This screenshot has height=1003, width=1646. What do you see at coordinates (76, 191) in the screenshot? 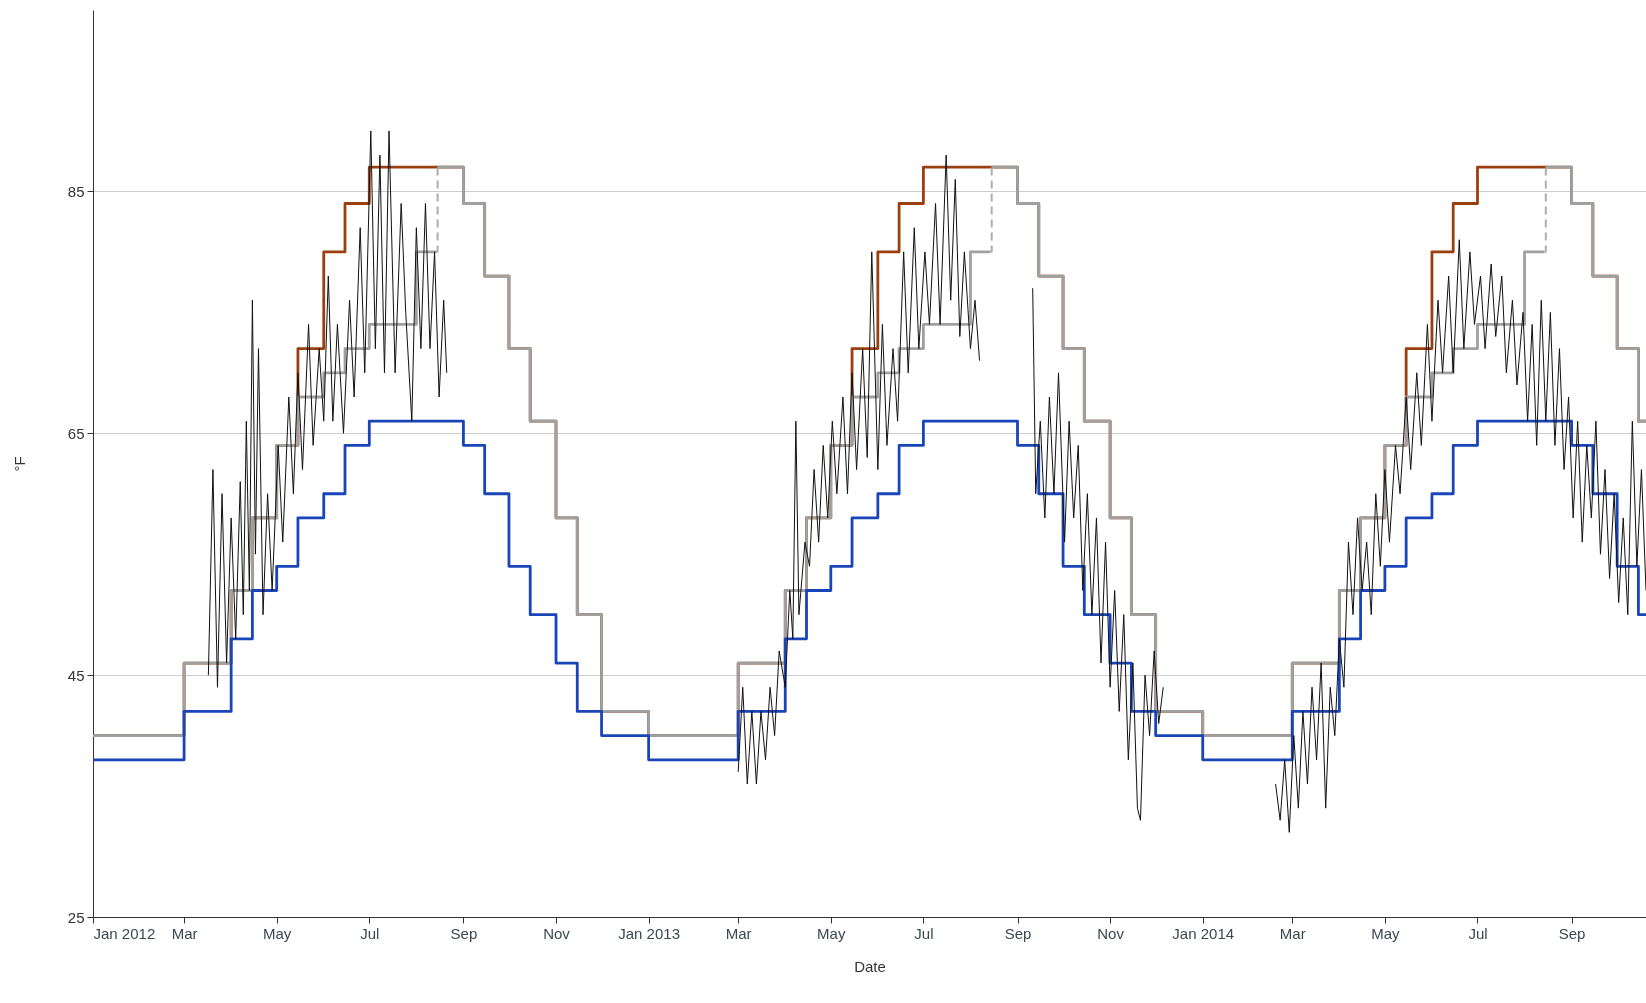
I see `y-tick-label: 85` at bounding box center [76, 191].